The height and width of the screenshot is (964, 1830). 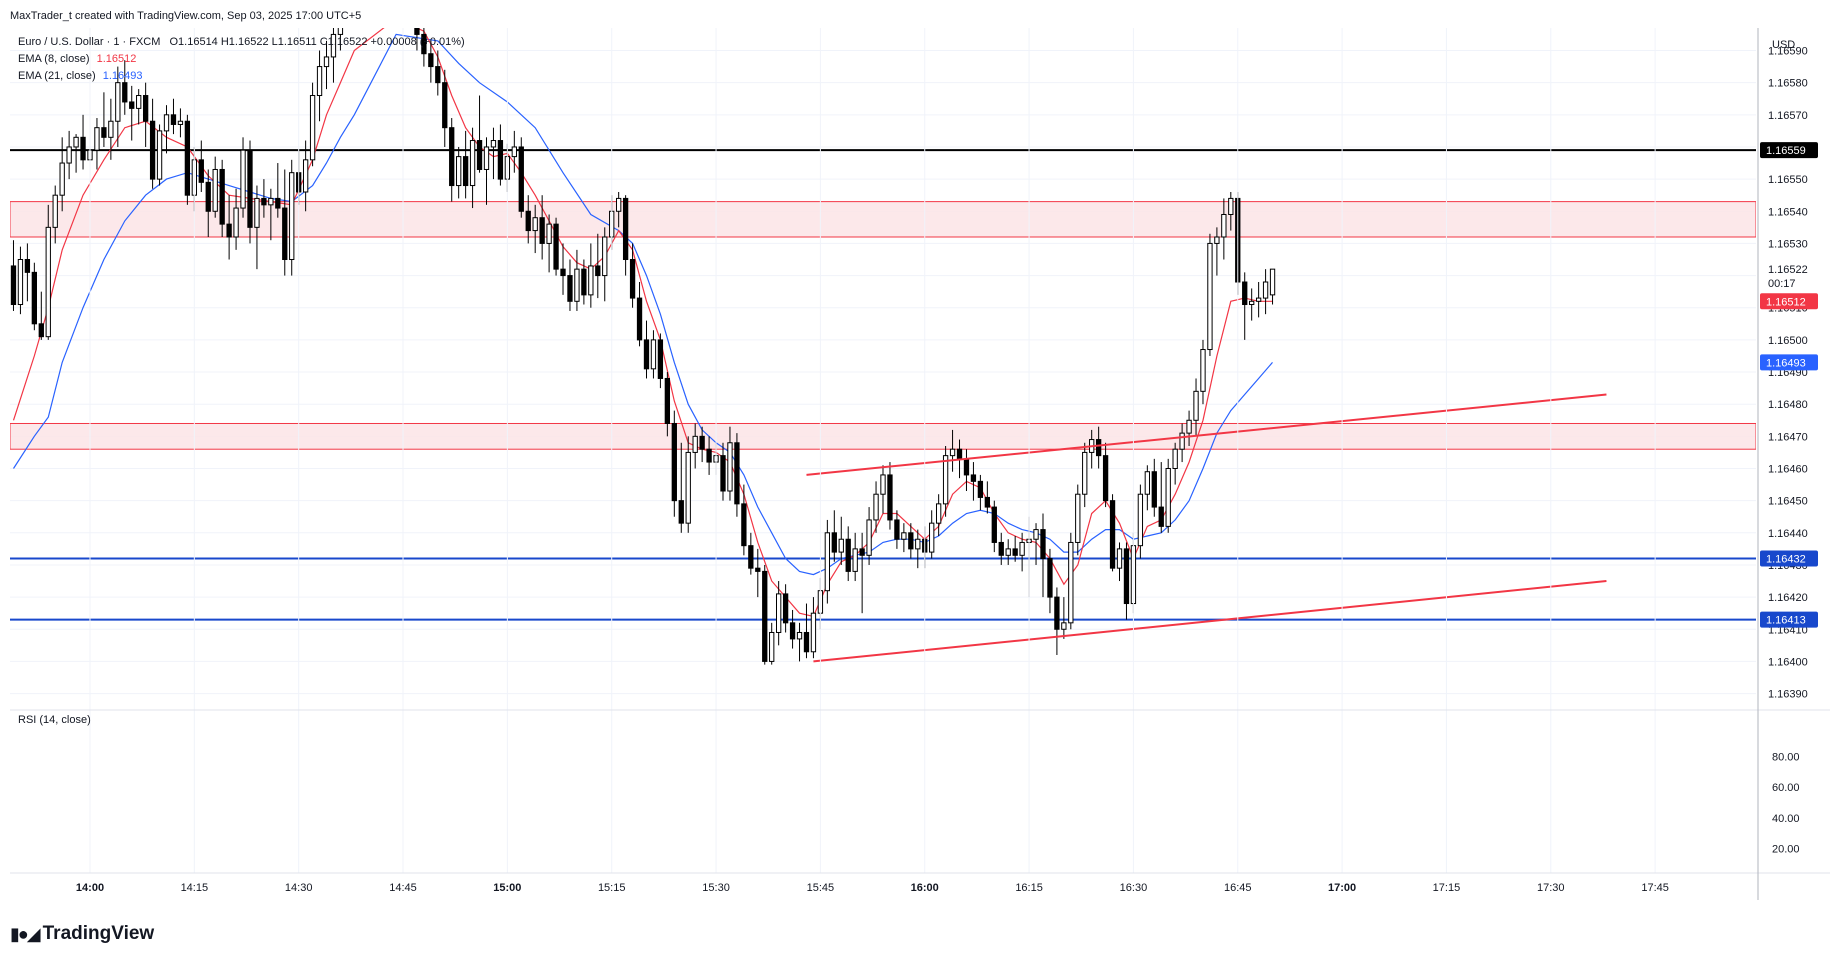 What do you see at coordinates (403, 888) in the screenshot?
I see `time-tick-label: 14:45` at bounding box center [403, 888].